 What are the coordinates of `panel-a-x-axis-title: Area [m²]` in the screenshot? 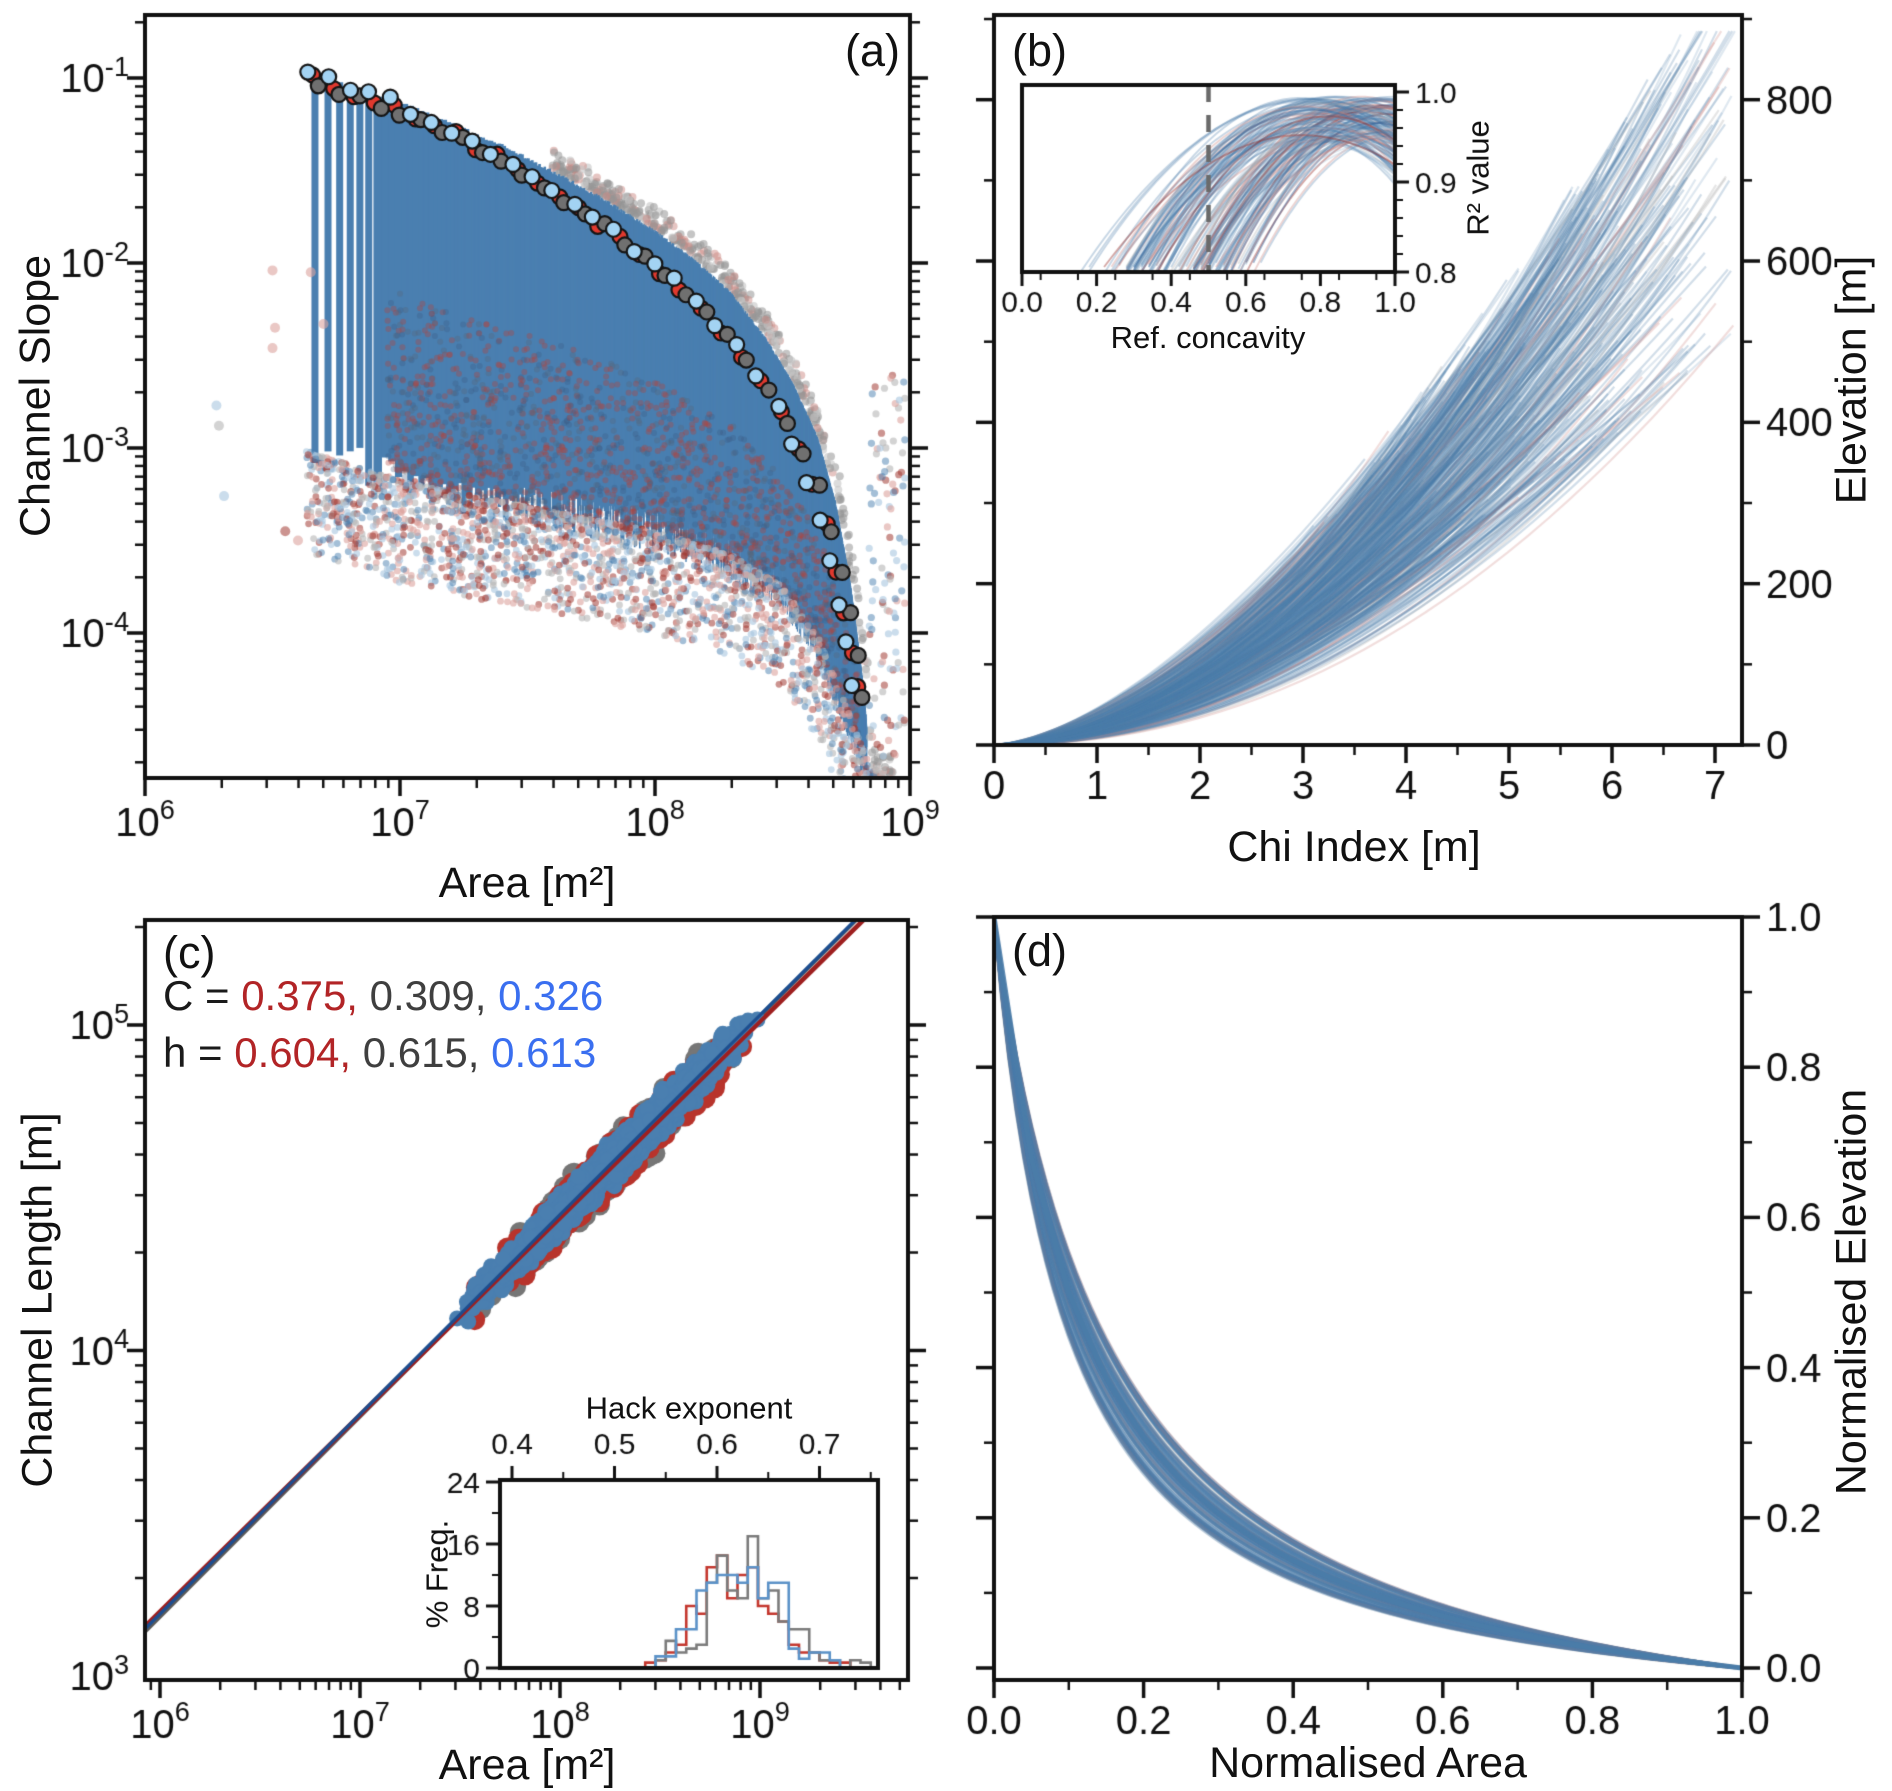 It's located at (527, 883).